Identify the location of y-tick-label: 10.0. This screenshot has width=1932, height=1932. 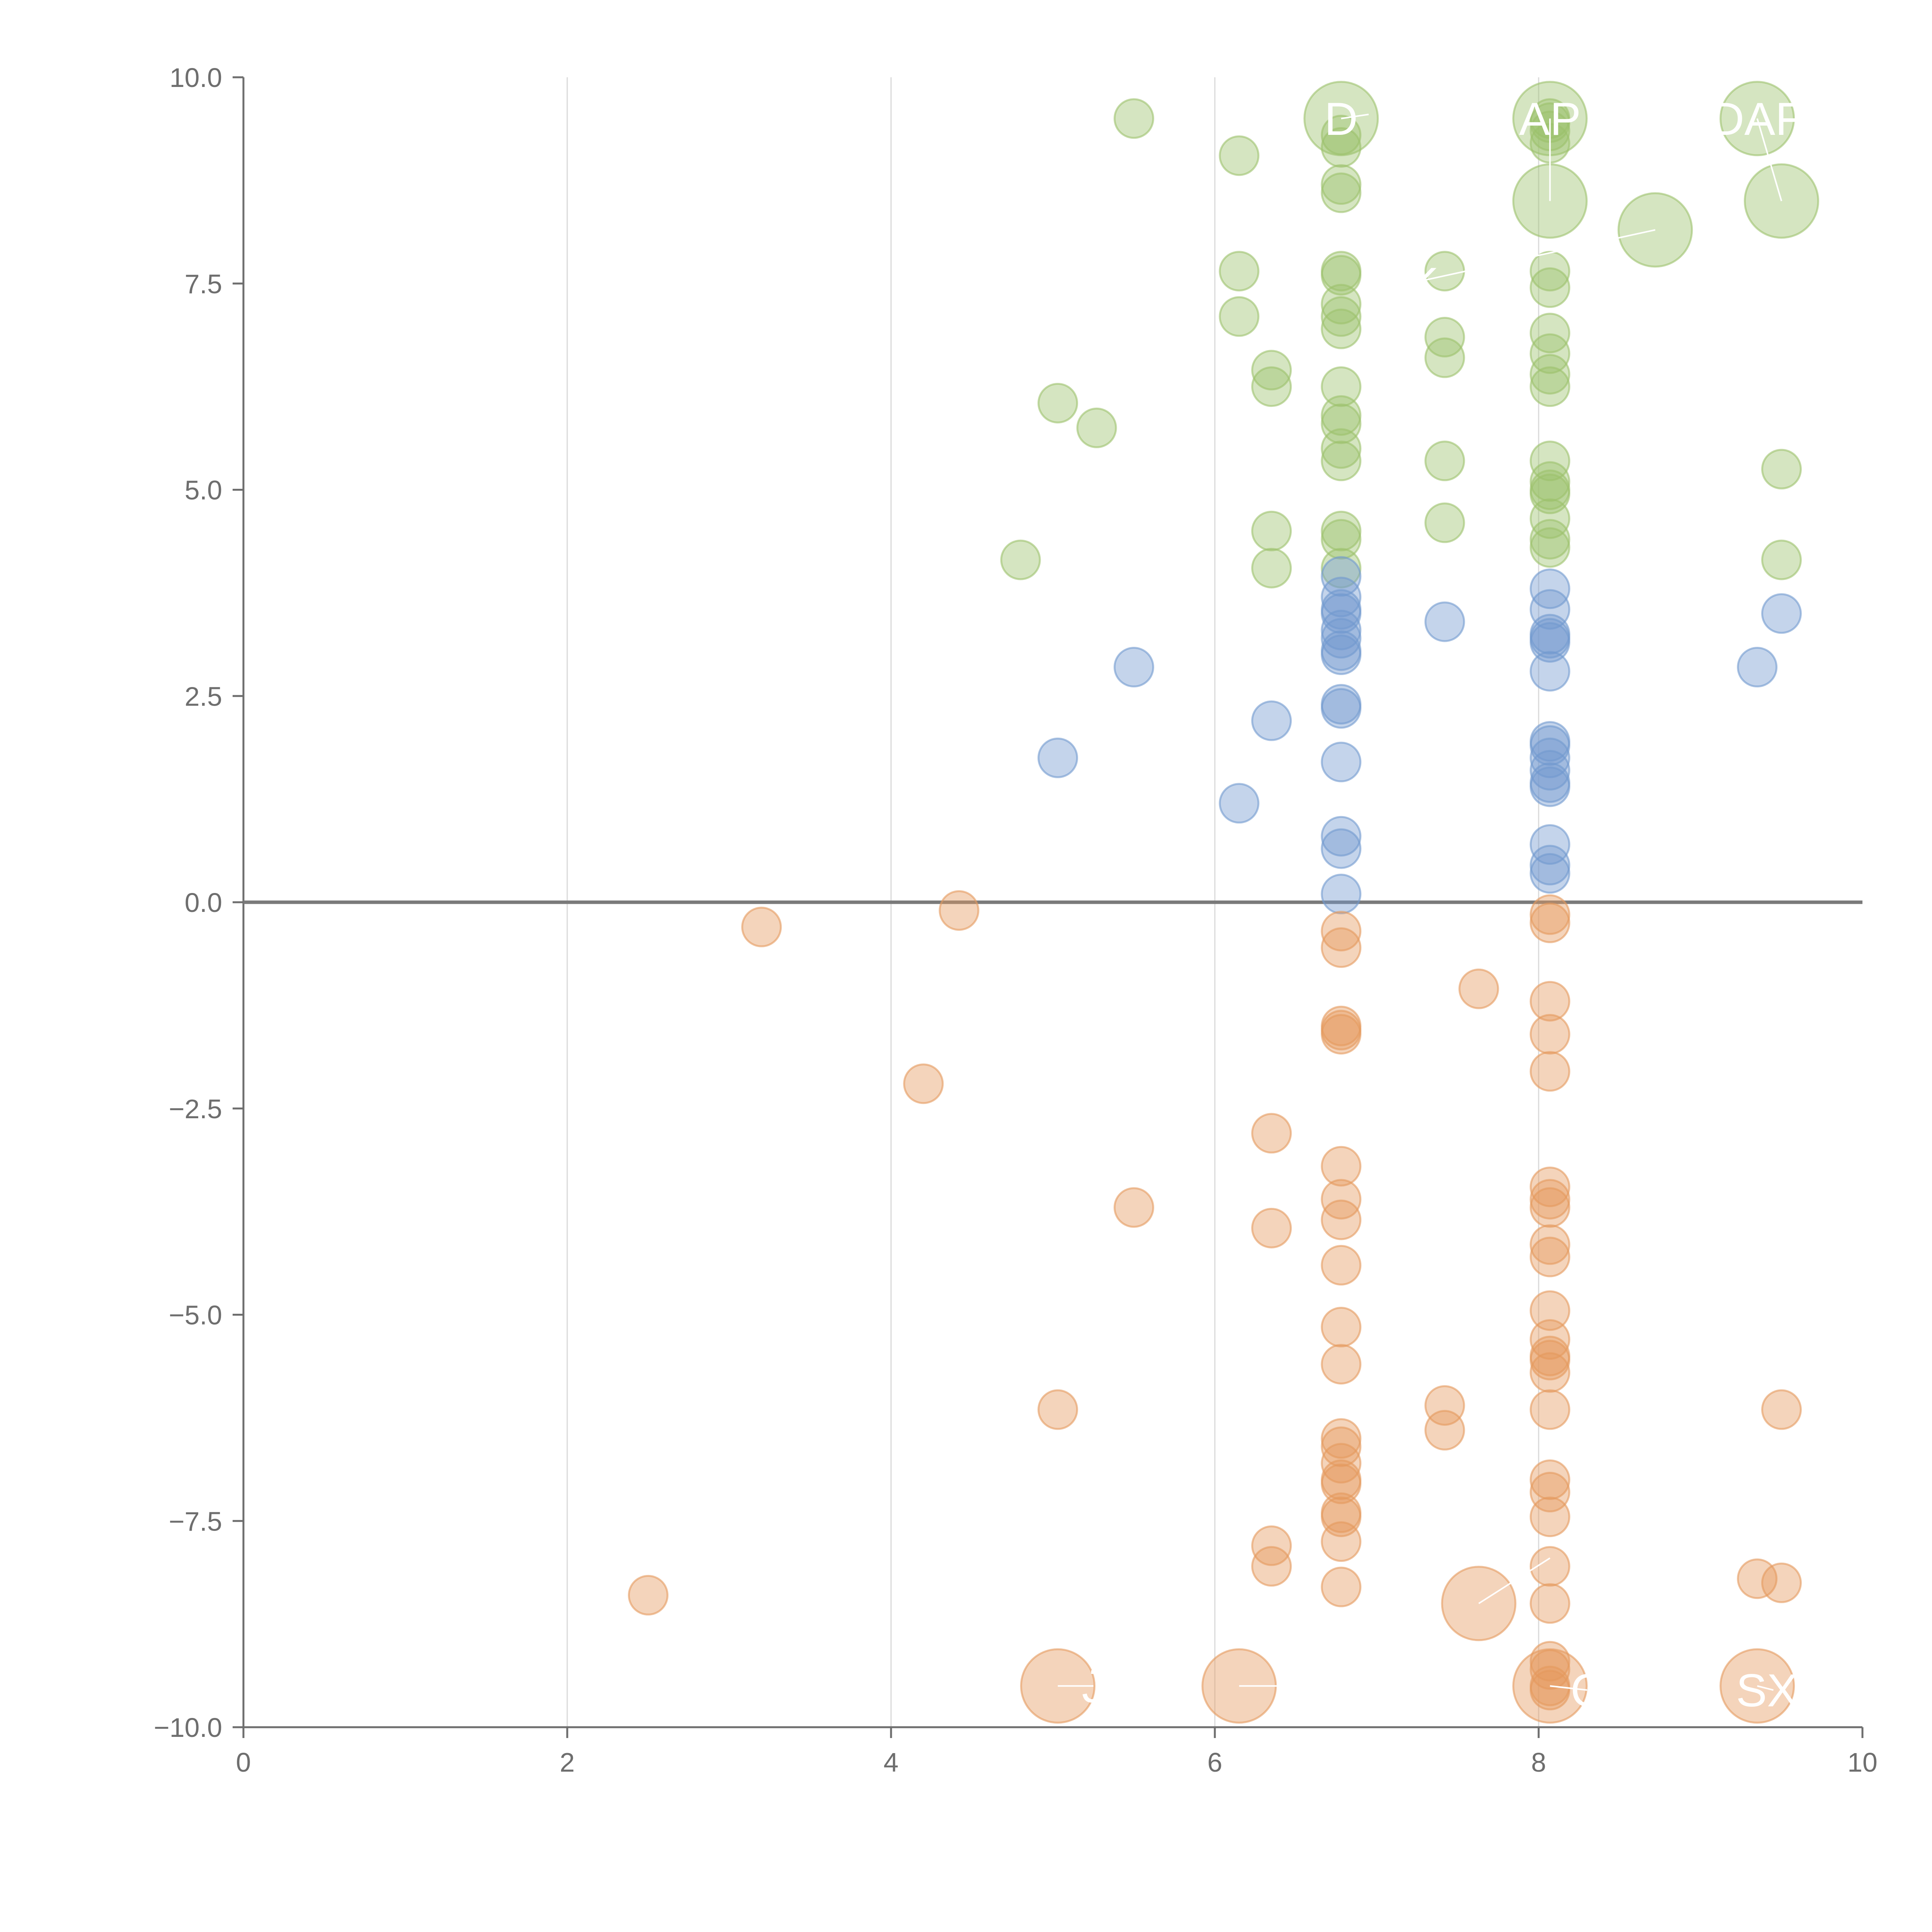
(196, 78).